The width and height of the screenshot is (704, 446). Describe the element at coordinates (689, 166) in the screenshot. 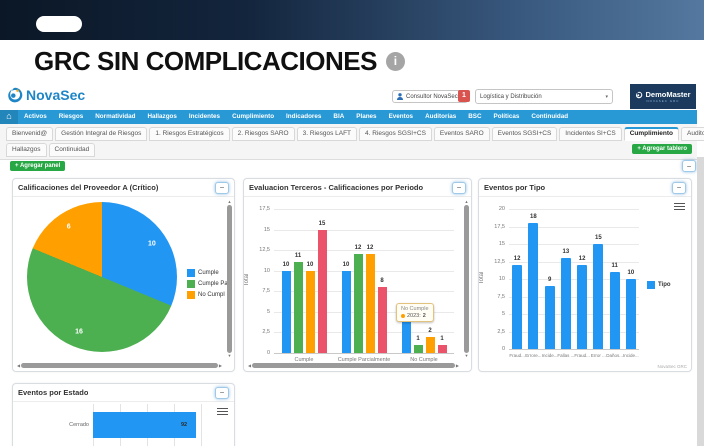

I see `collapse-dashboard-button: −` at that location.